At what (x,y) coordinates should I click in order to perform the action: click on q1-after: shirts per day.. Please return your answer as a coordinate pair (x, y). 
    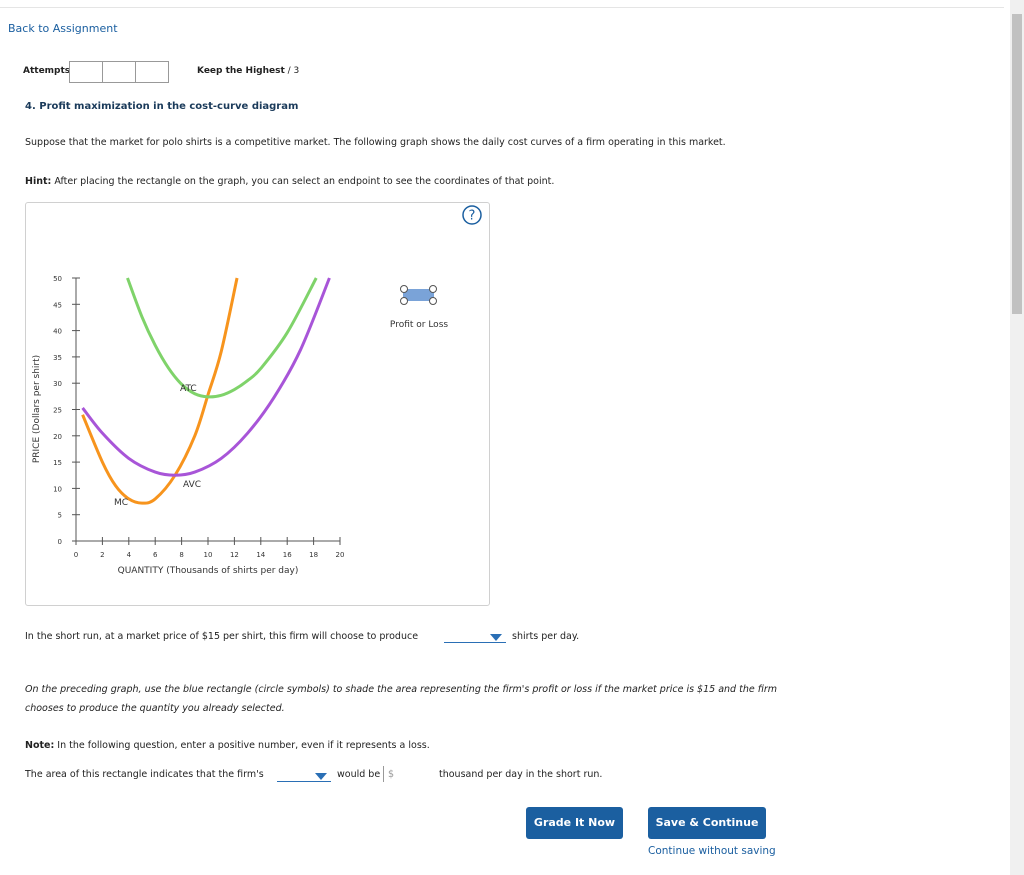
    Looking at the image, I should click on (546, 636).